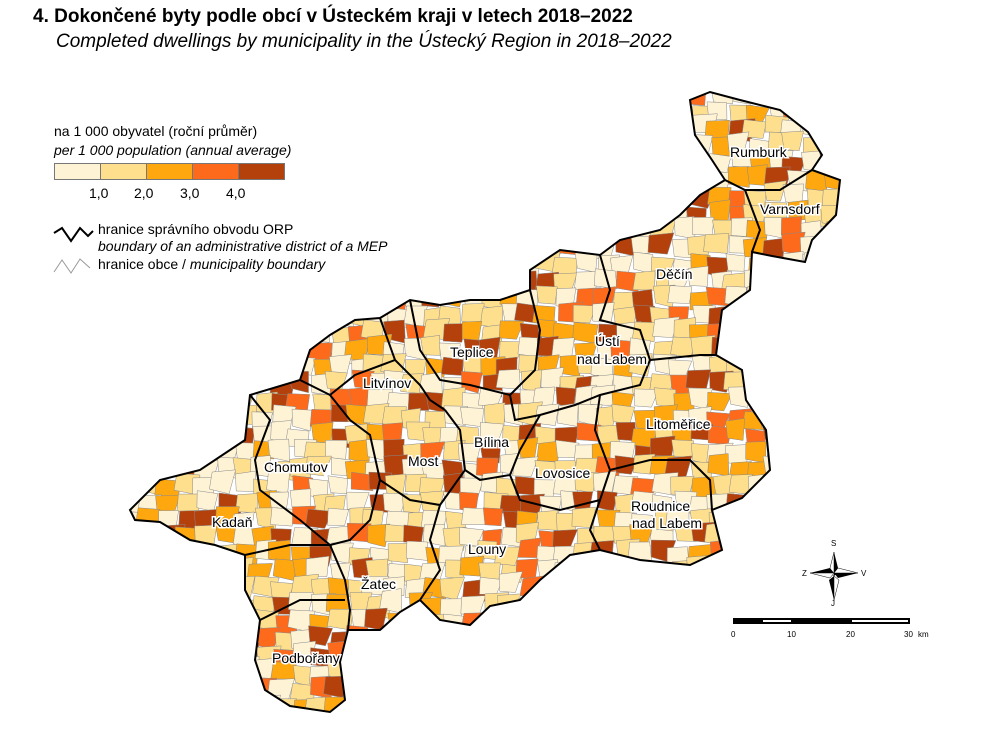 The height and width of the screenshot is (744, 1005). I want to click on label-usti-2: nad Labem, so click(612, 359).